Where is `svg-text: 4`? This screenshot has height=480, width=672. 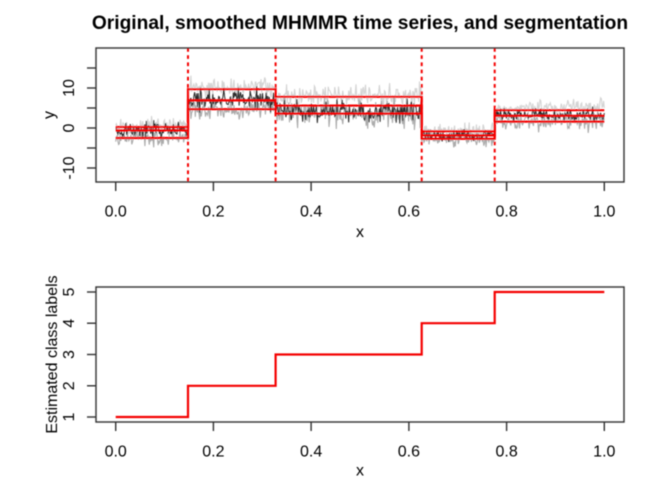
svg-text: 4 is located at coordinates (69, 323).